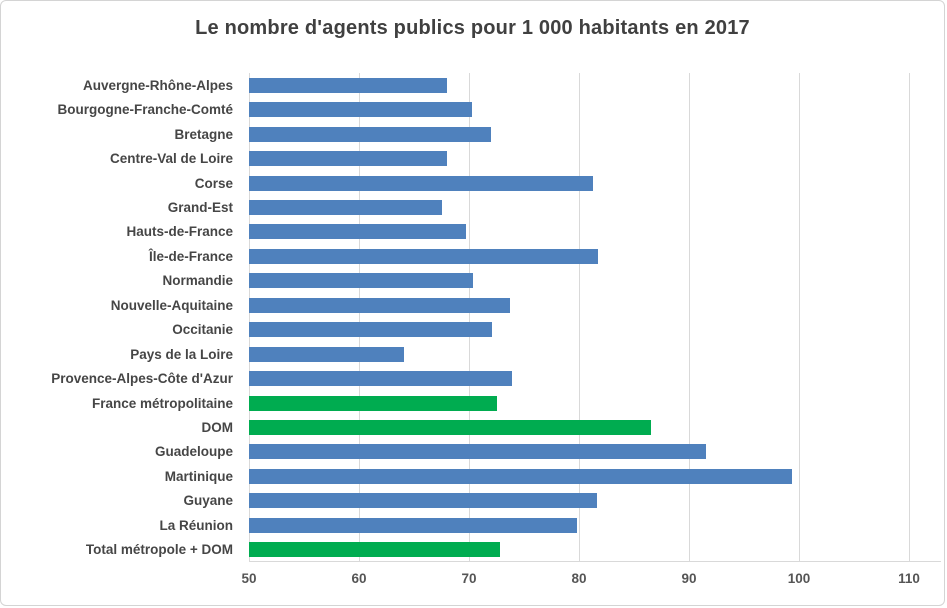  Describe the element at coordinates (200, 207) in the screenshot. I see `category-label: Grand-Est` at that location.